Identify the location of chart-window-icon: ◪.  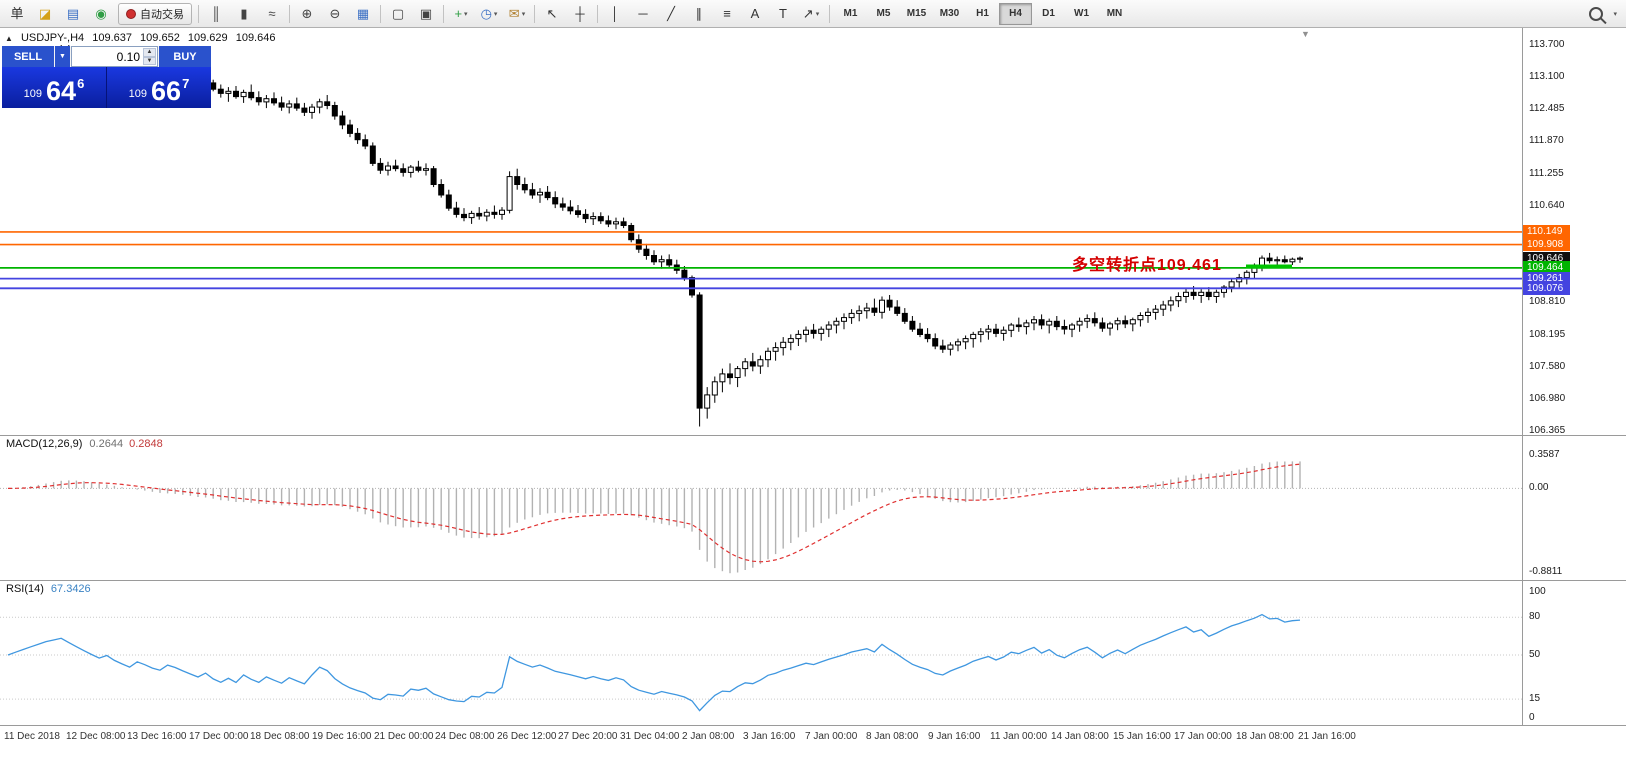
(45, 14).